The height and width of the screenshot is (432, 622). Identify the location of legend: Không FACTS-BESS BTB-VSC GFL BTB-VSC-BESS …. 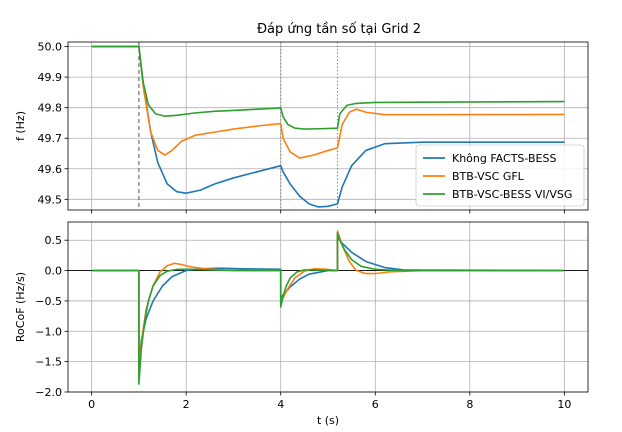
(500, 175).